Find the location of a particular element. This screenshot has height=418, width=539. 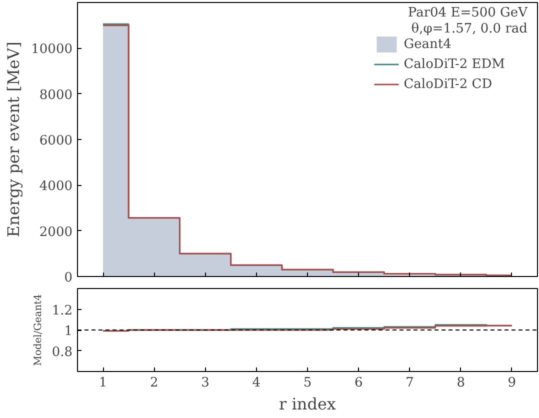

x-tick-label: 5 is located at coordinates (307, 383).